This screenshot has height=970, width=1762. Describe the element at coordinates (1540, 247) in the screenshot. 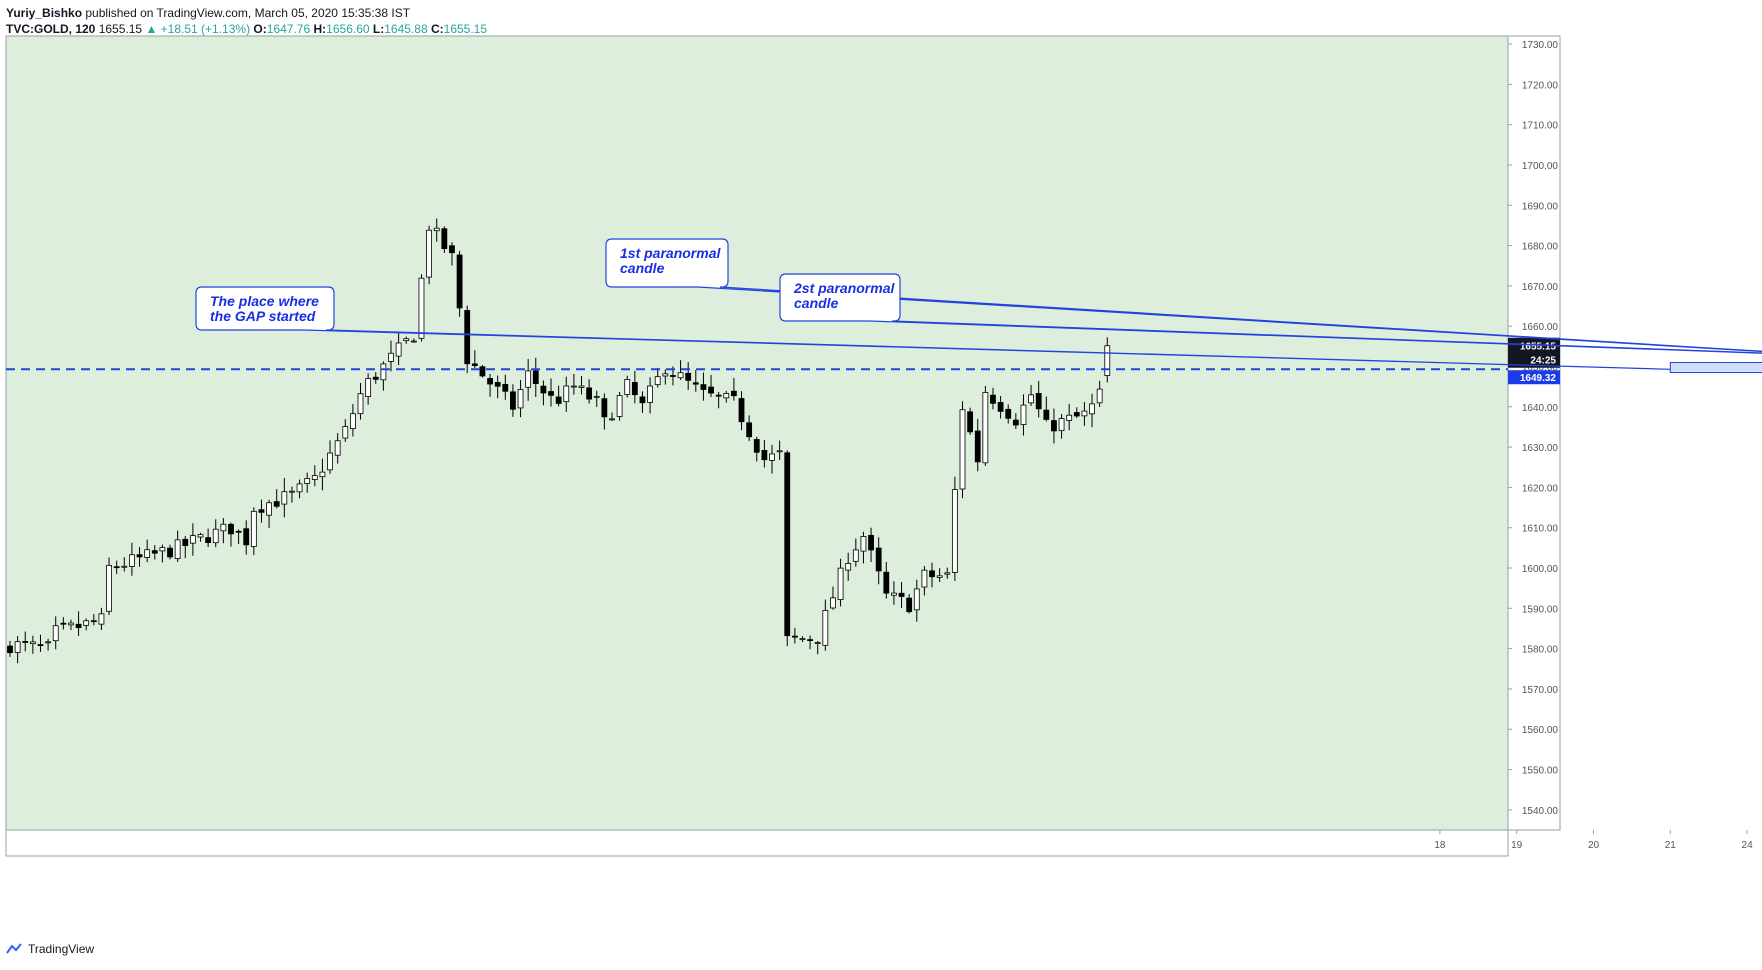

I see `y-tick-label: 1680.00` at that location.